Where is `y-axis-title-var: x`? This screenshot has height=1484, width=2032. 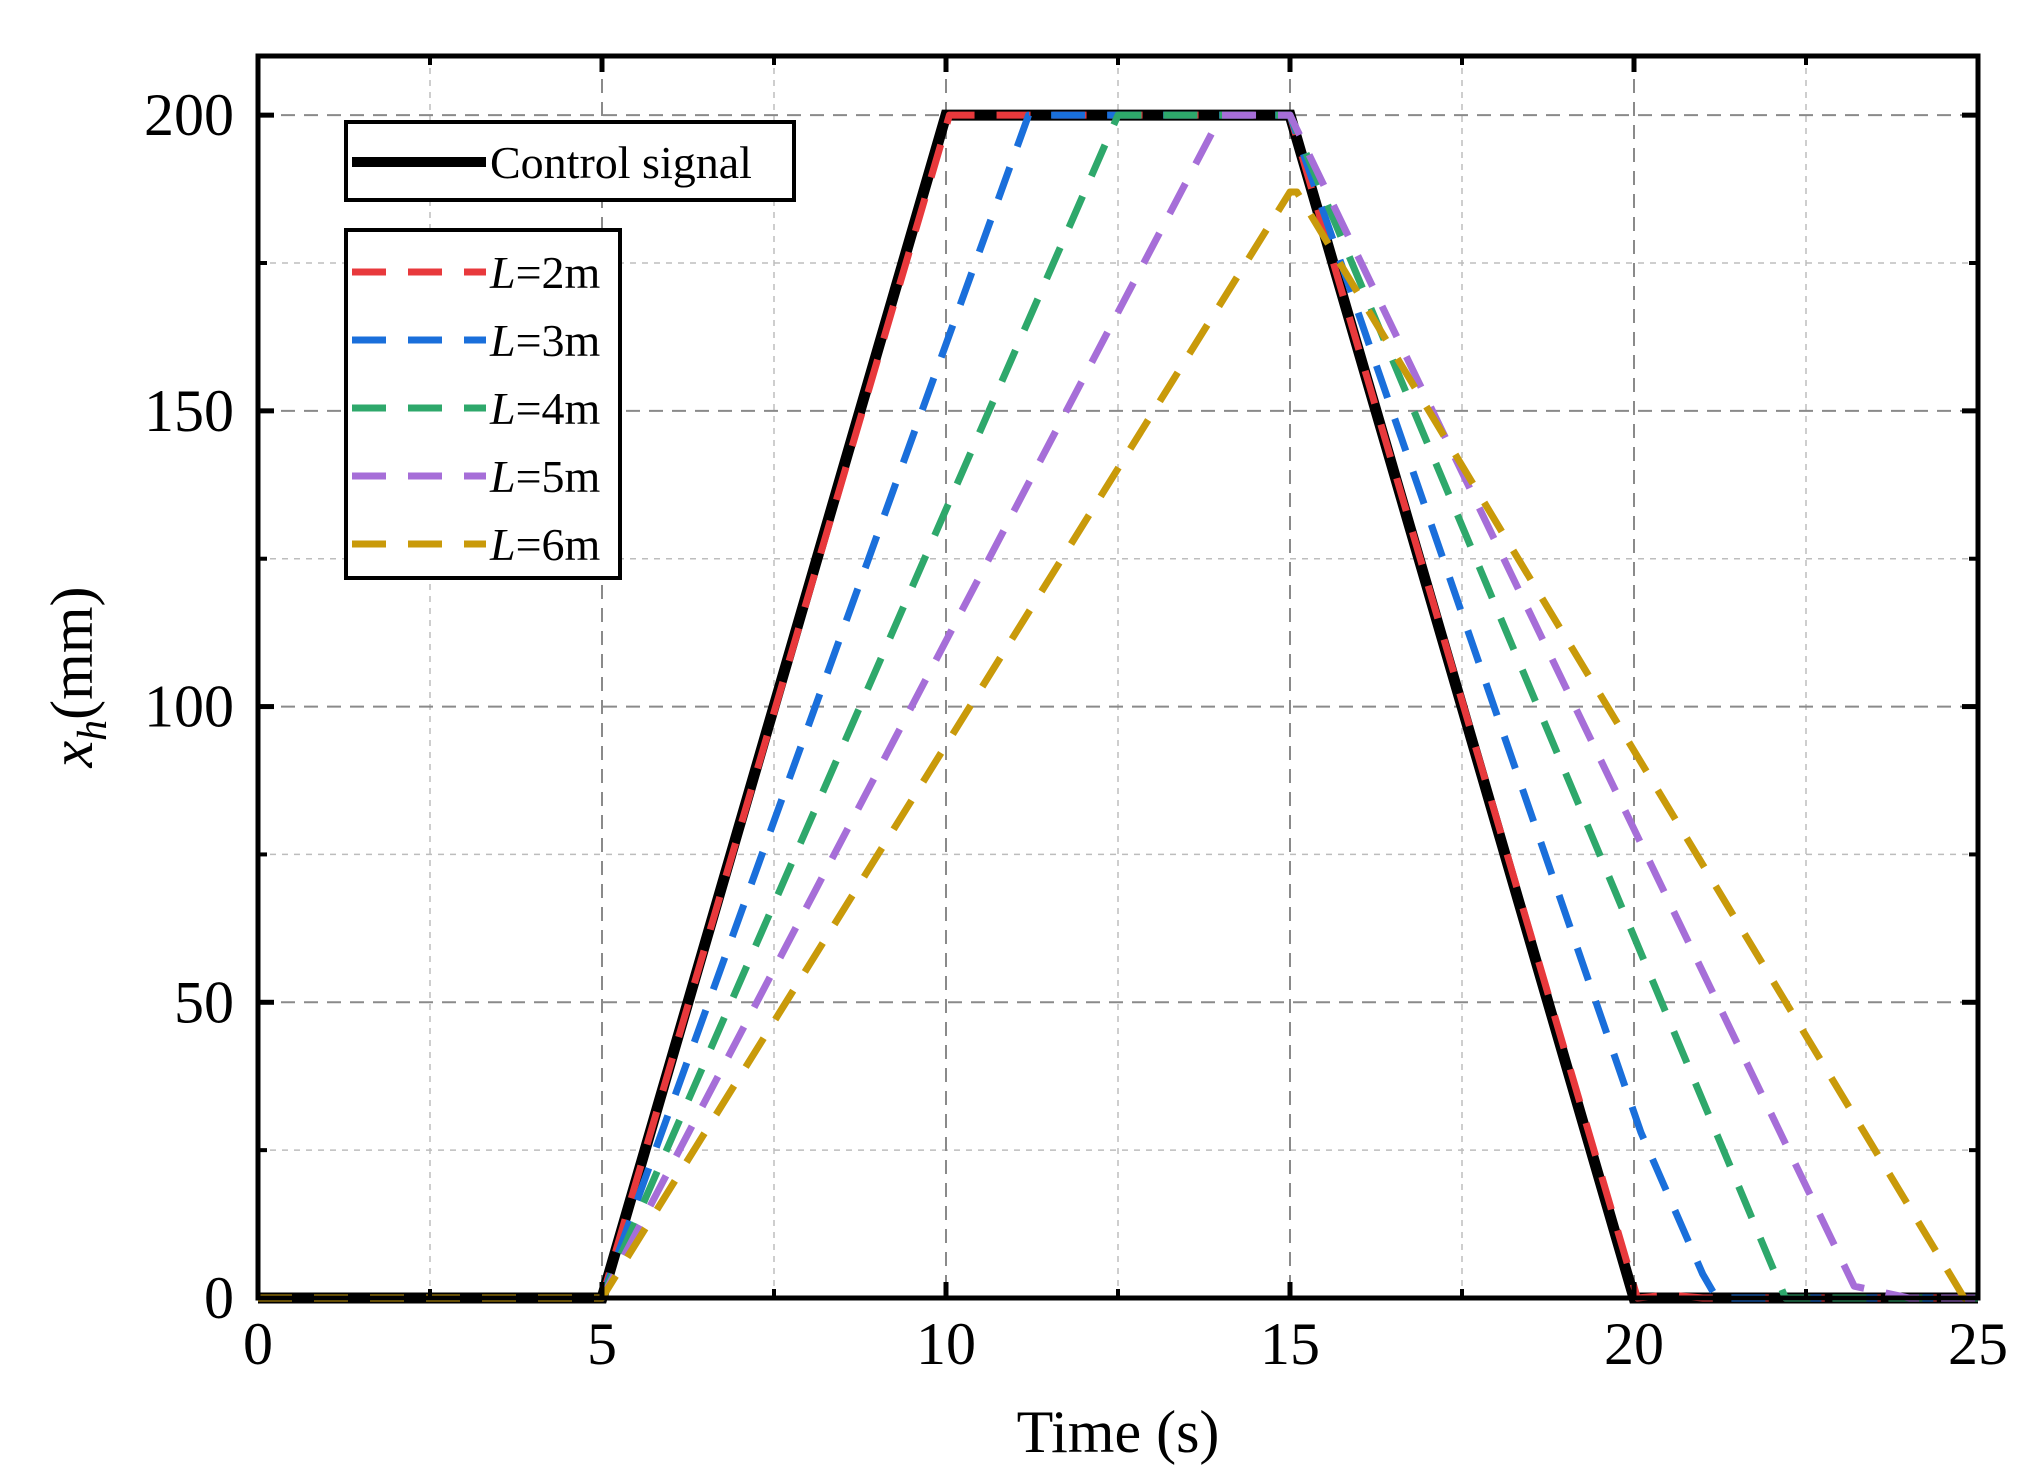 y-axis-title-var: x is located at coordinates (72, 754).